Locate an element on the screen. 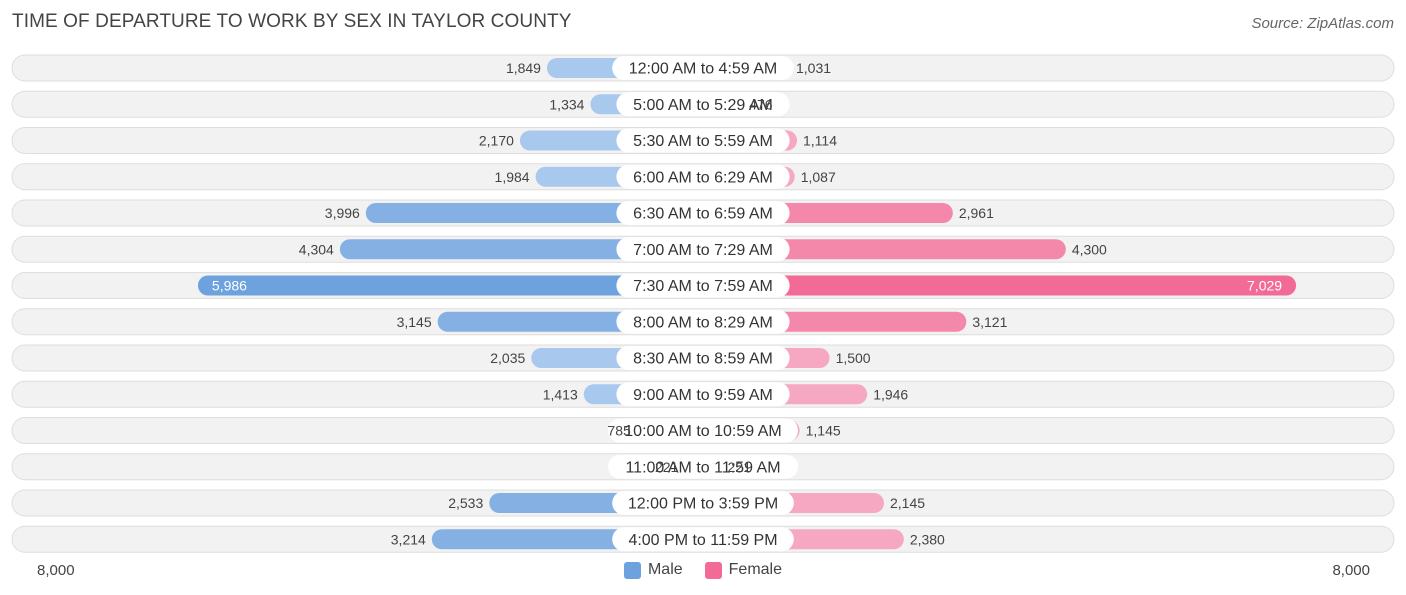 Image resolution: width=1406 pixels, height=595 pixels. value-label-male: 2,035 is located at coordinates (507, 358).